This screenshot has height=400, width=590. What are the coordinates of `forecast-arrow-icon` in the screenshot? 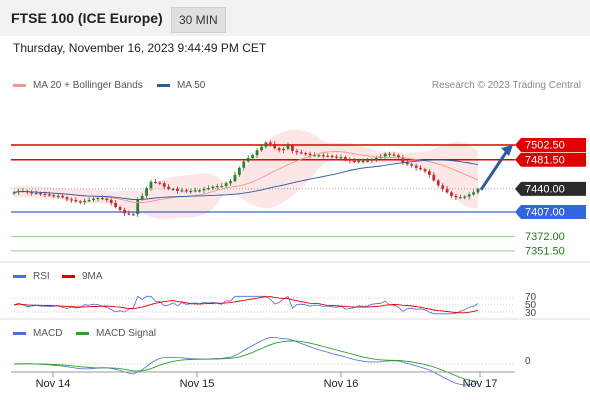 It's located at (496, 168).